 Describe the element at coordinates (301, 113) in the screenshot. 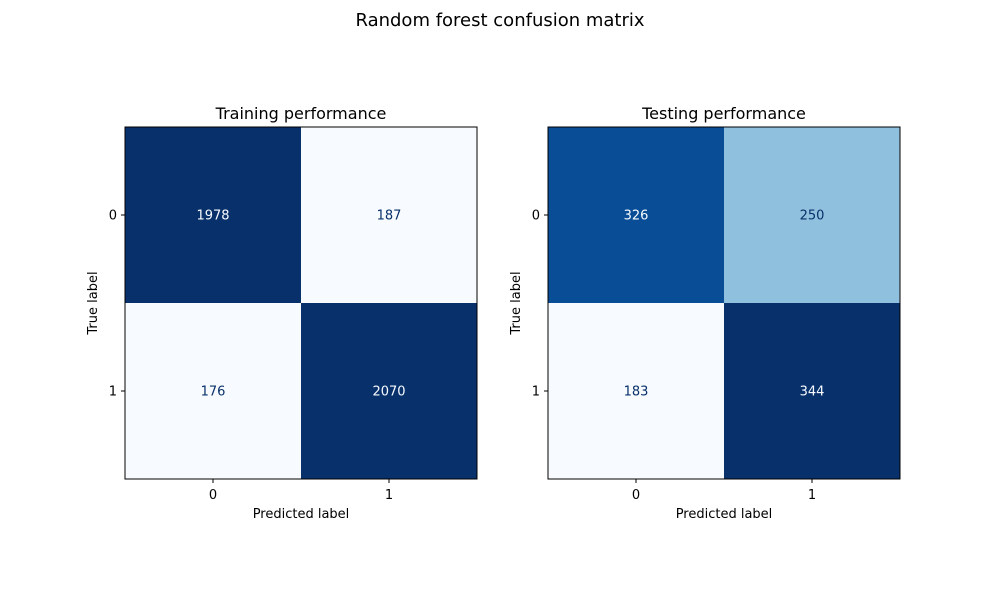

I see `panel-title: Training performance` at that location.